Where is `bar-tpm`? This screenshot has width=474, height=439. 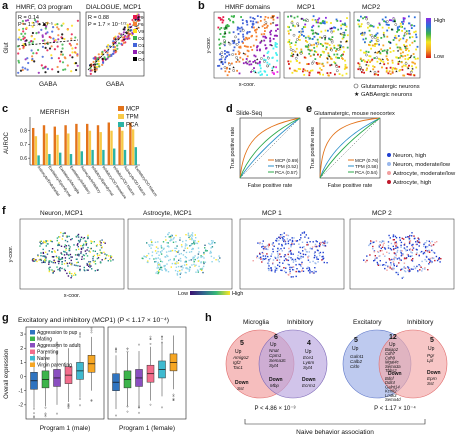 bar-tpm is located at coordinates (68, 149).